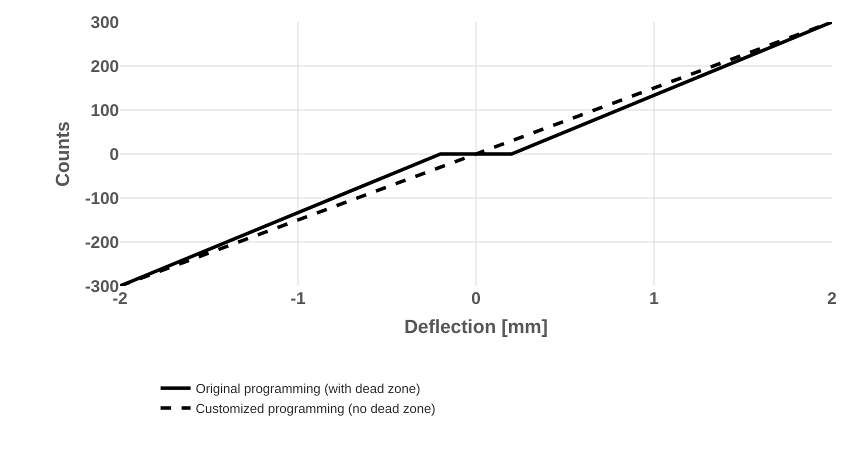 This screenshot has width=845, height=471. I want to click on y-axis-title: Counts, so click(63, 154).